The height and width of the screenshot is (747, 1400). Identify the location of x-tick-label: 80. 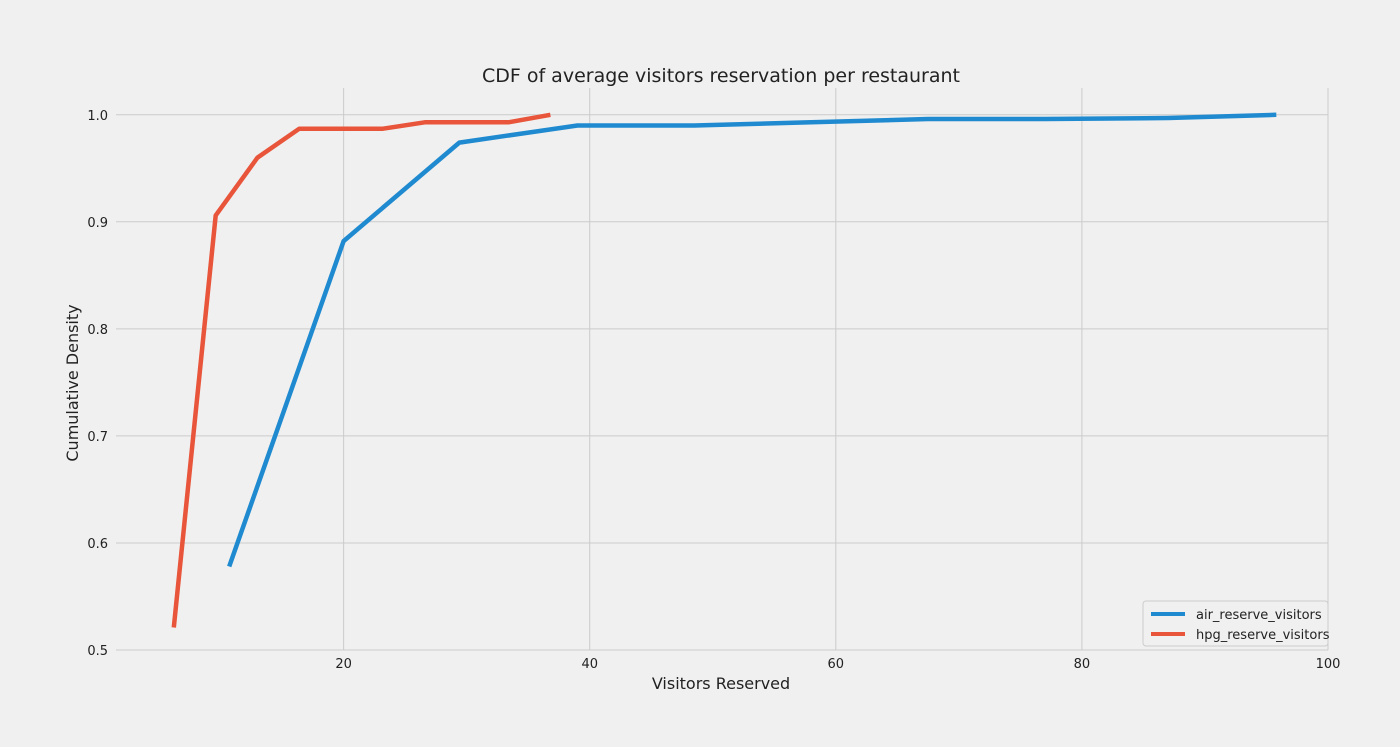
(1082, 664).